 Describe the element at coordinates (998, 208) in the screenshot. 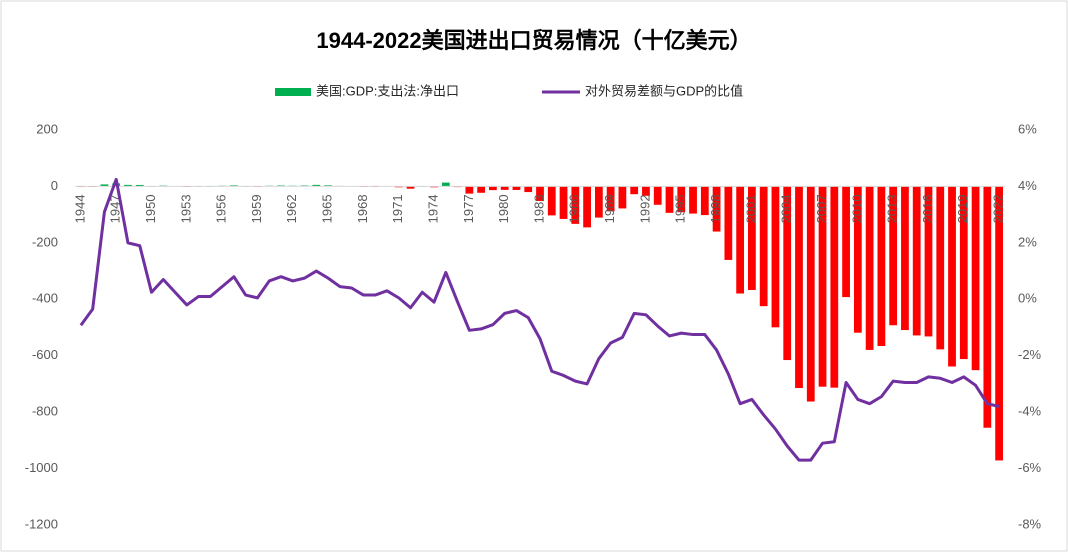

I see `x-tick-label: 2022` at that location.